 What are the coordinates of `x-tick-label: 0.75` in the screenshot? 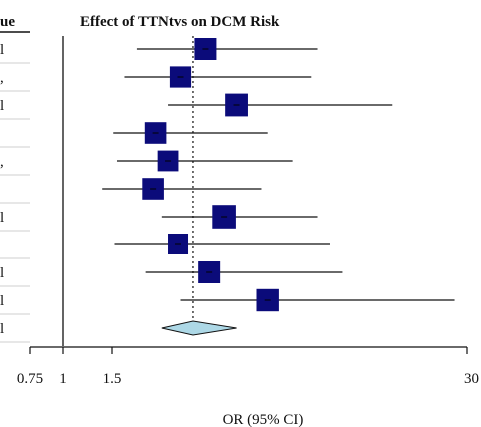 It's located at (30, 379).